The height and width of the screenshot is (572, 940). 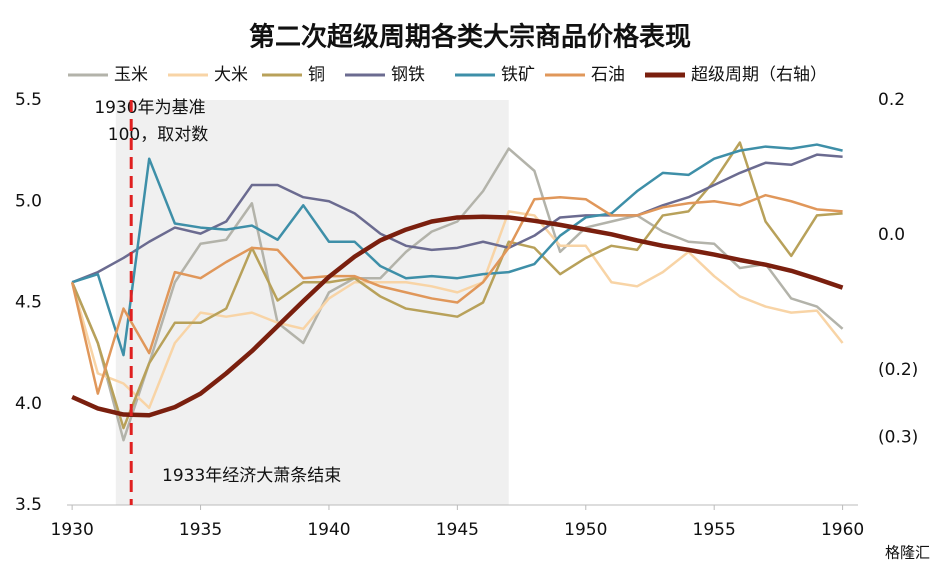 What do you see at coordinates (891, 100) in the screenshot?
I see `y2-tick-label: 0.2` at bounding box center [891, 100].